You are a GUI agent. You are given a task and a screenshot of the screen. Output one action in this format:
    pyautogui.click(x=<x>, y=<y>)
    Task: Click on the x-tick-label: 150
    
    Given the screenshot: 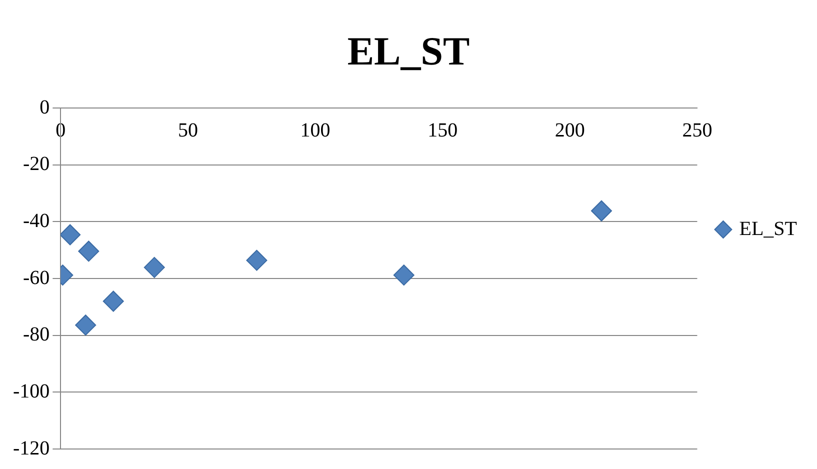 What is the action you would take?
    pyautogui.click(x=443, y=130)
    